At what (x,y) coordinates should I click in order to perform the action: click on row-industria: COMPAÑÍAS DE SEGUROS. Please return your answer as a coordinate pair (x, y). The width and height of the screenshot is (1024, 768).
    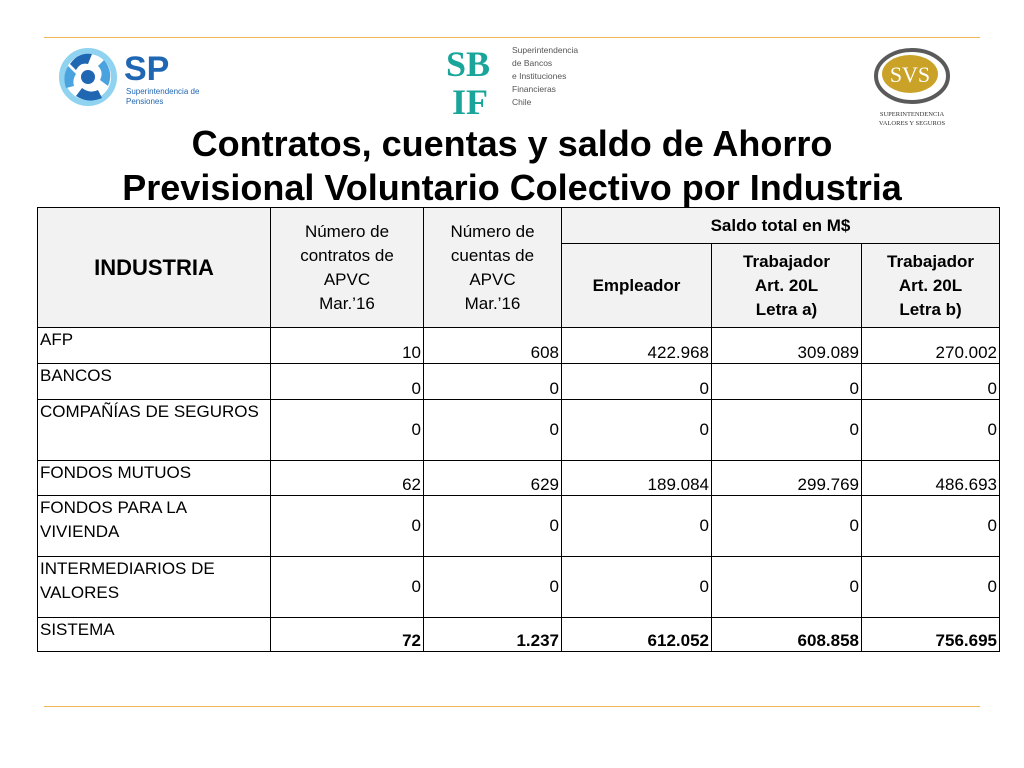
    Looking at the image, I should click on (154, 430).